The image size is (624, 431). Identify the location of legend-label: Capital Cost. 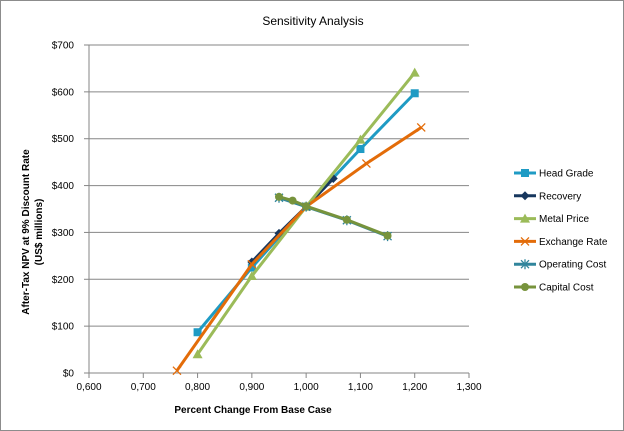
(566, 288).